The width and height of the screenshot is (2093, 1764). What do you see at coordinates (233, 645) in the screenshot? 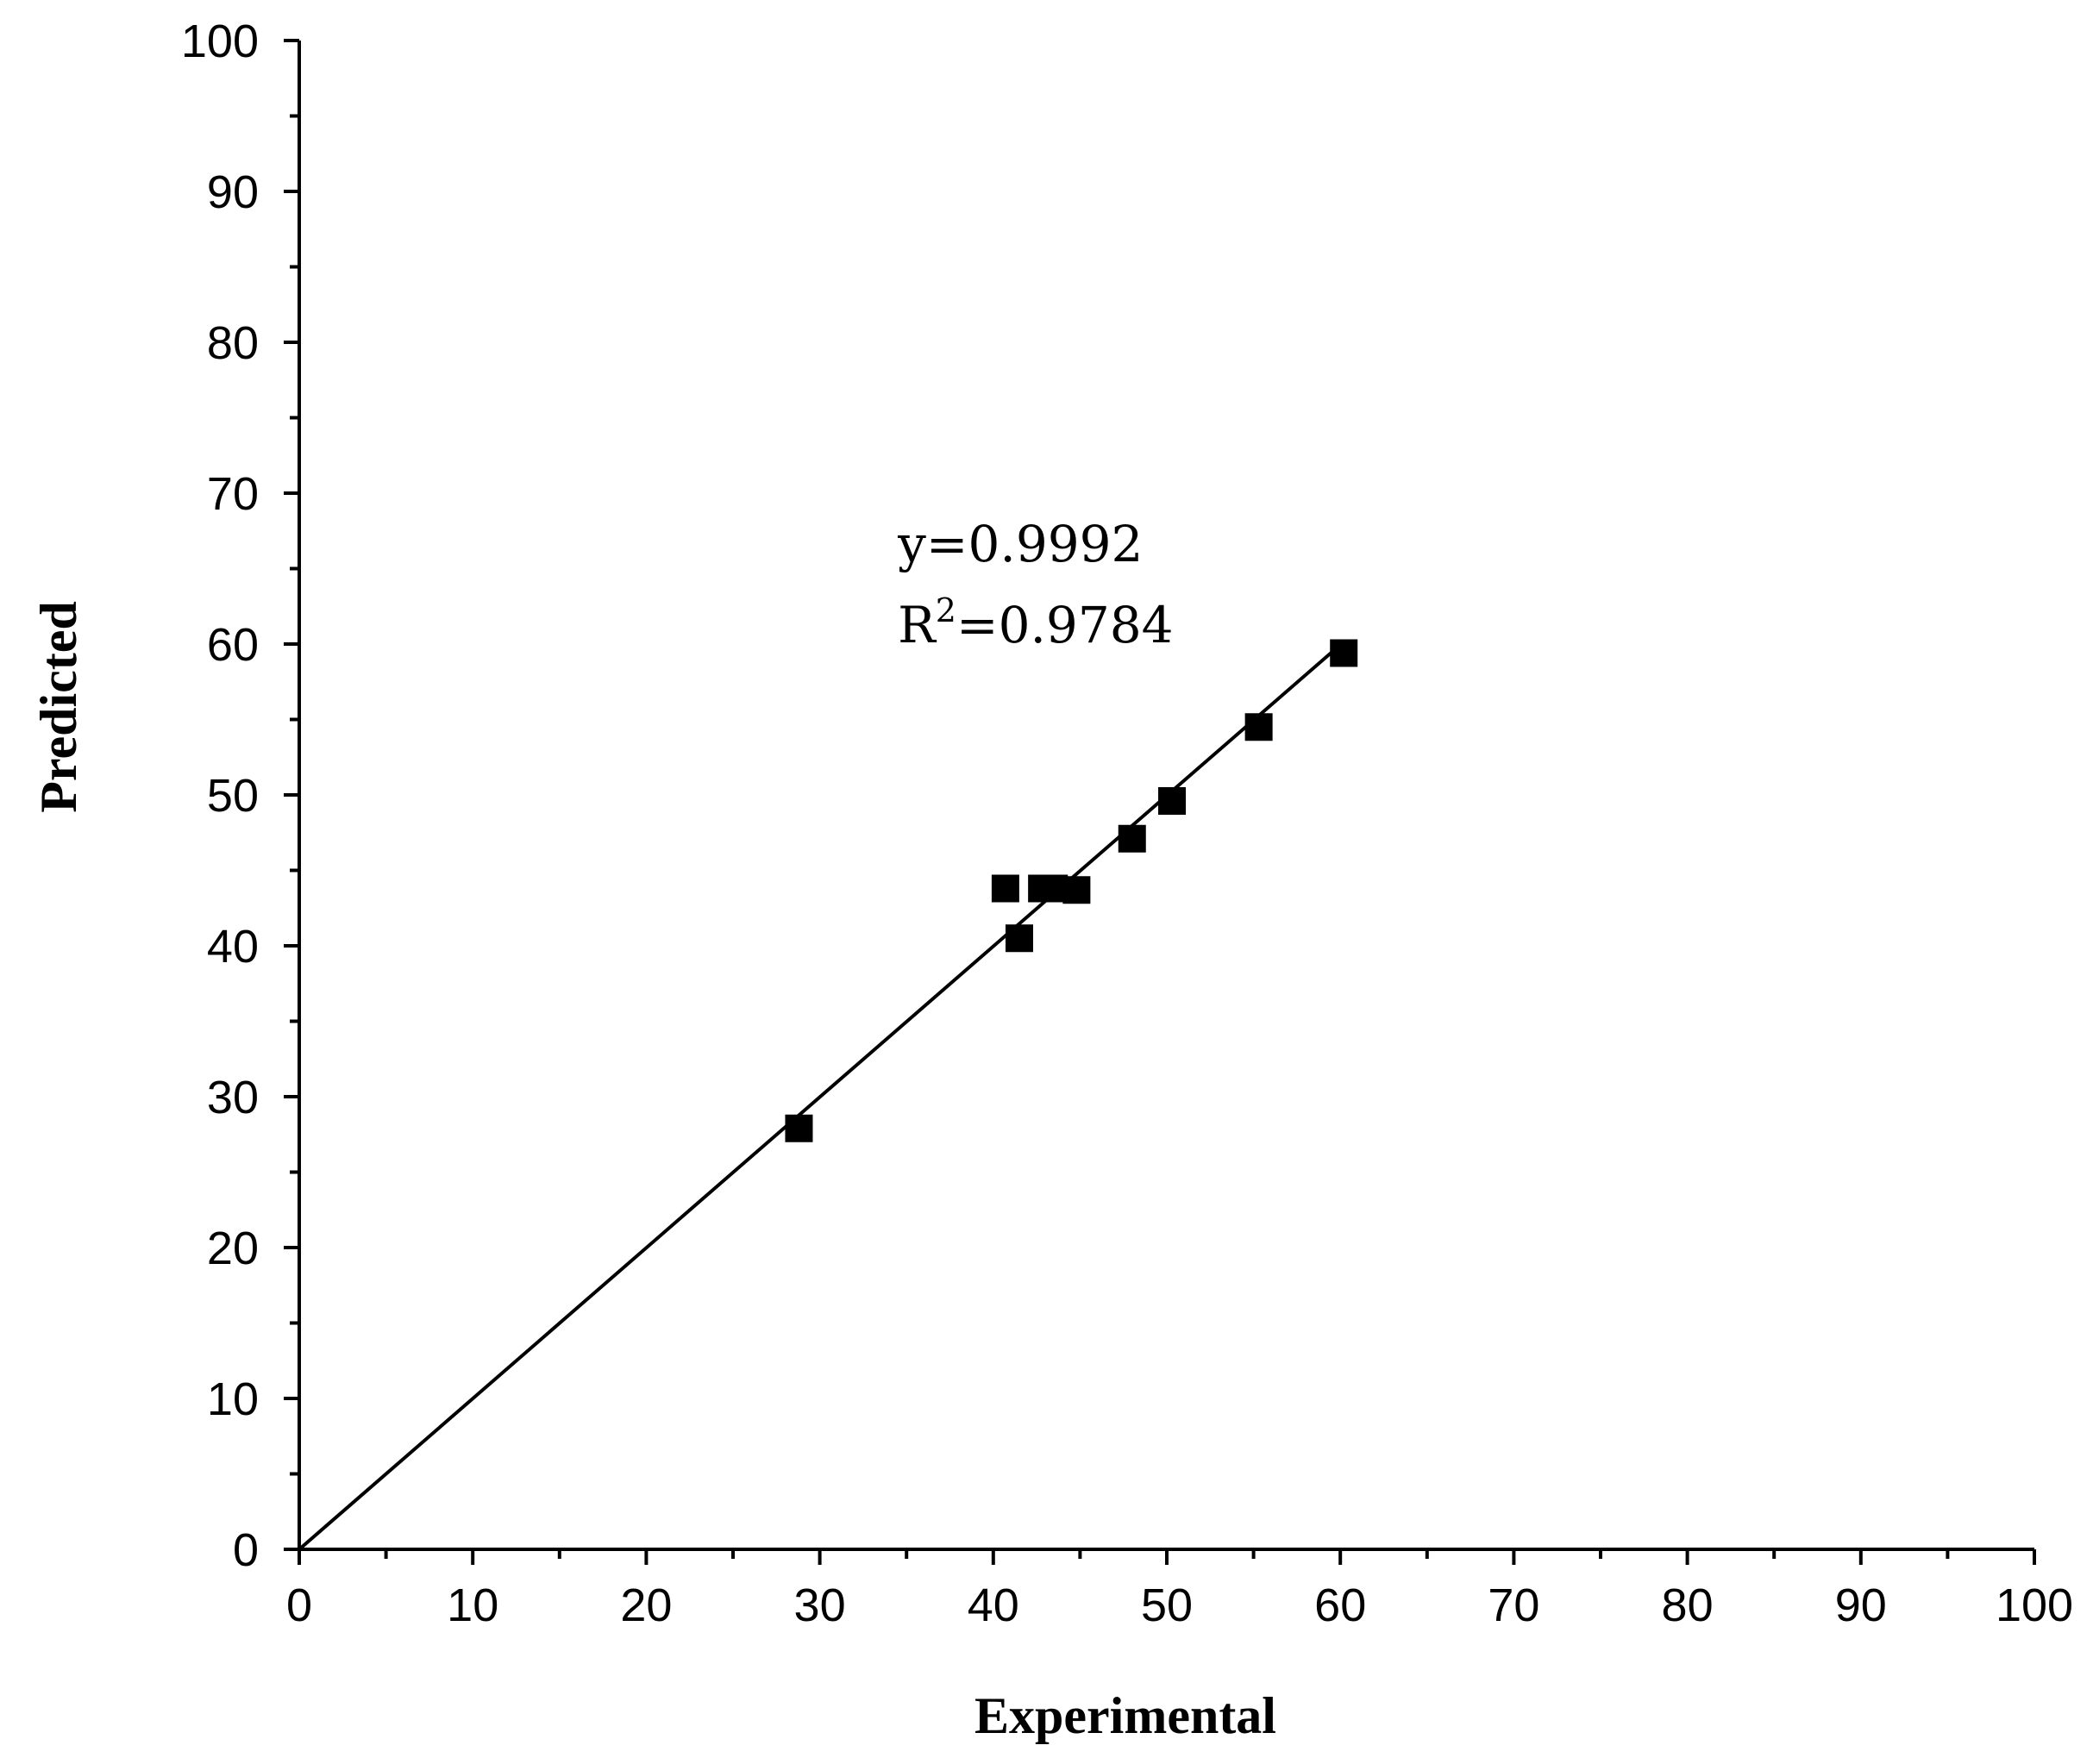
I see `y-tick-label: 60` at bounding box center [233, 645].